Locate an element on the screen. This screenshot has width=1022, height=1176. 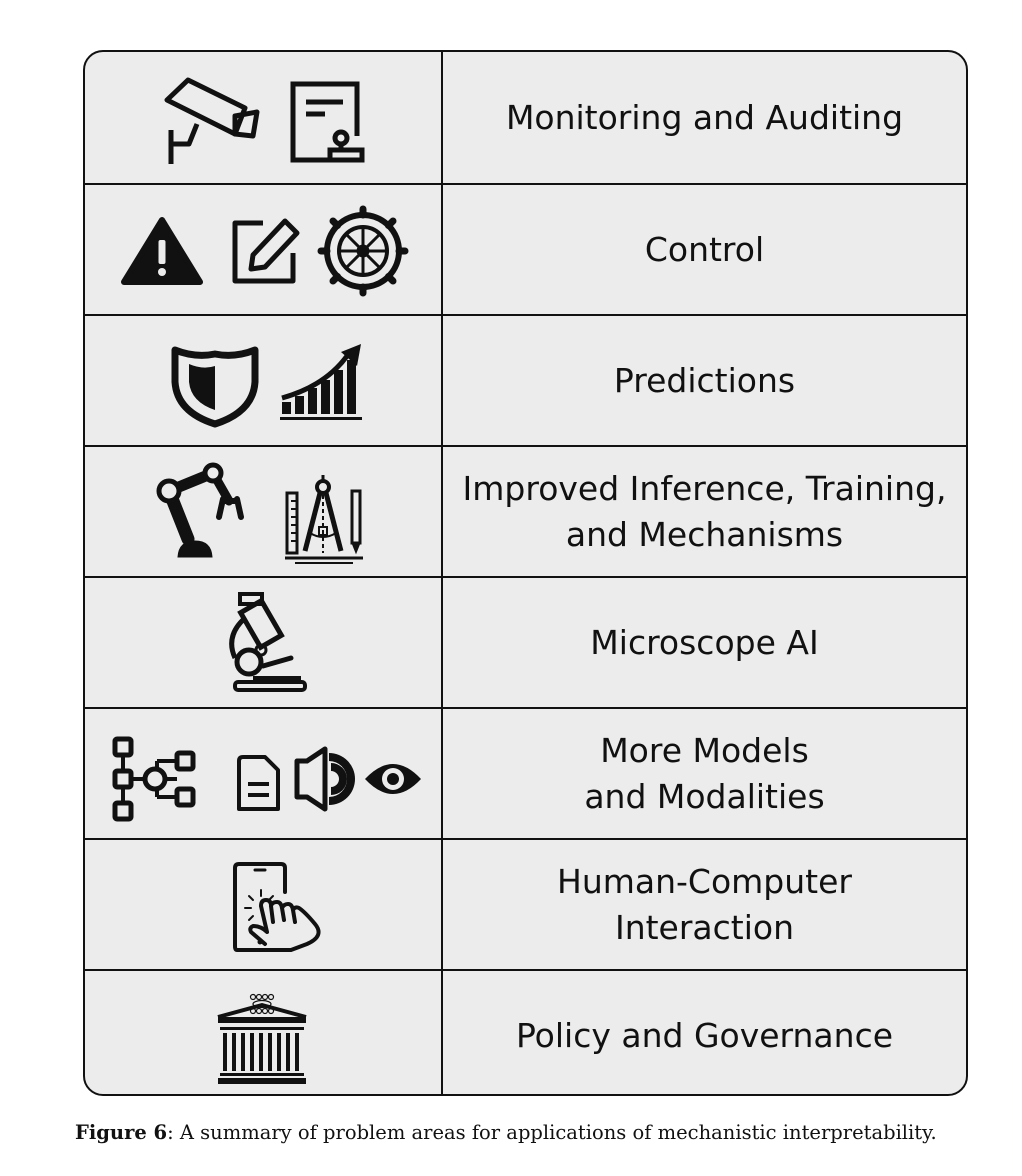
row-label: Human-Computer Interaction is located at coordinates (704, 904).